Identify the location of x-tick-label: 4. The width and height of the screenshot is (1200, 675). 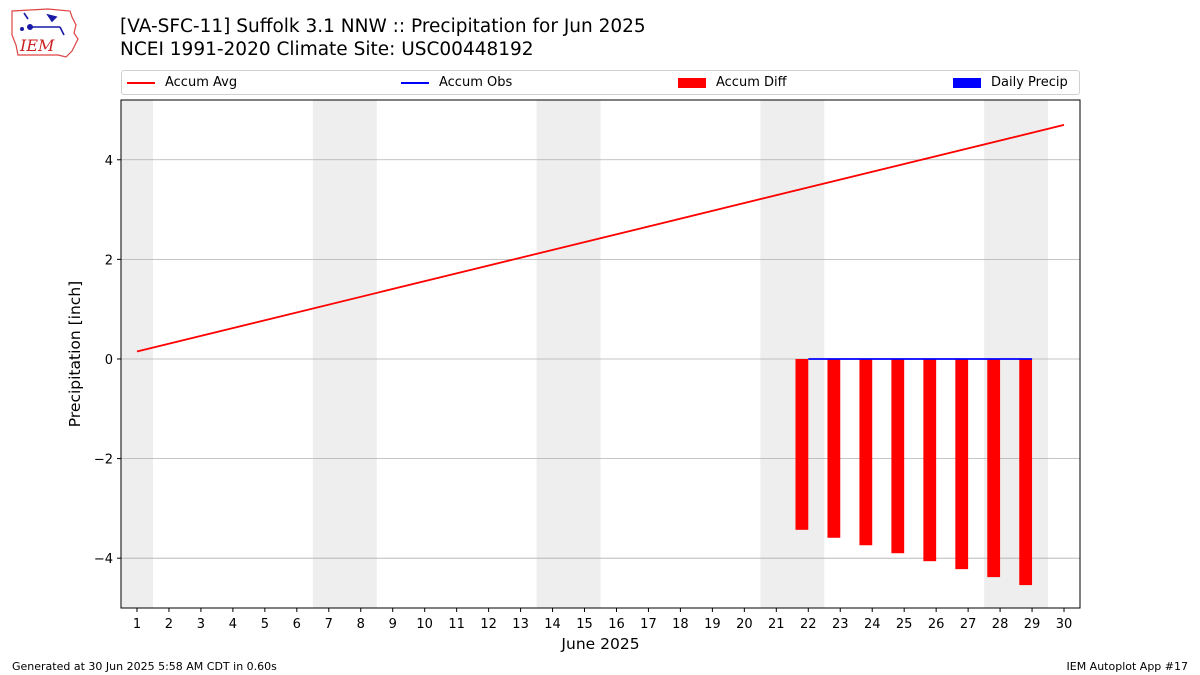
(233, 624).